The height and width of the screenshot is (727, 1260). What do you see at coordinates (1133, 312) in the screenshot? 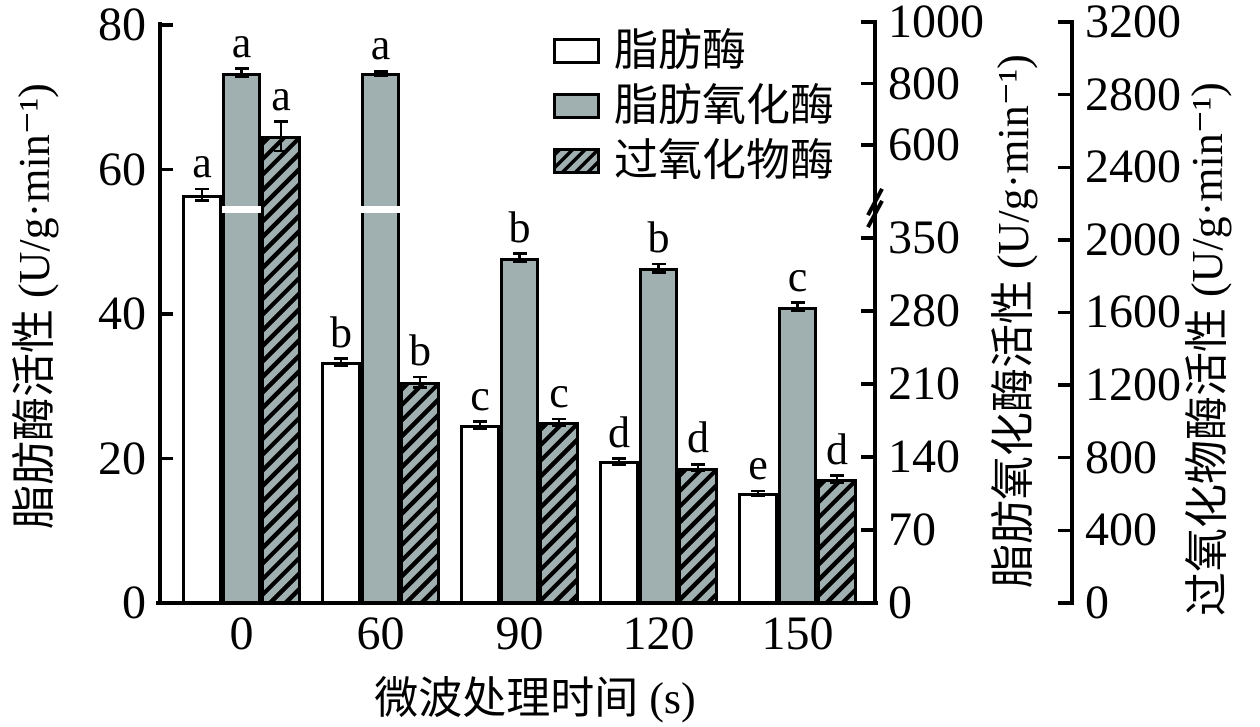
I see `peroxidase-axis-tick-label: 1600` at bounding box center [1133, 312].